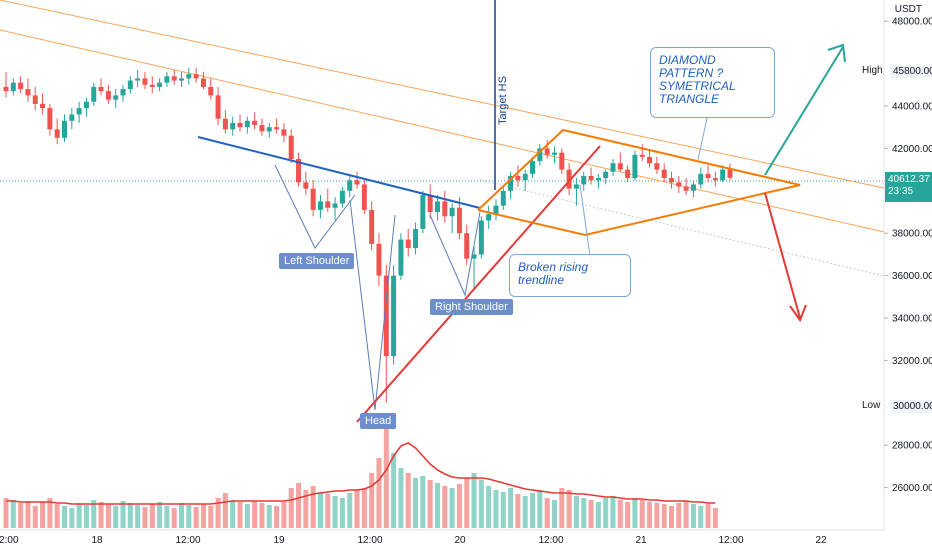 Image resolution: width=932 pixels, height=550 pixels. What do you see at coordinates (702, 139) in the screenshot?
I see `diamond-note-pointer` at bounding box center [702, 139].